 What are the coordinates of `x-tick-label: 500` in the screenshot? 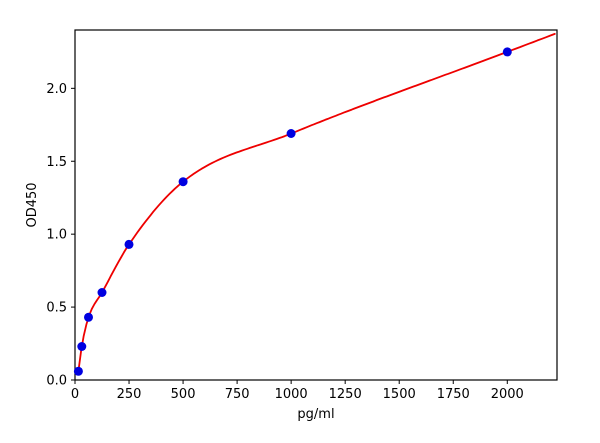 It's located at (183, 394).